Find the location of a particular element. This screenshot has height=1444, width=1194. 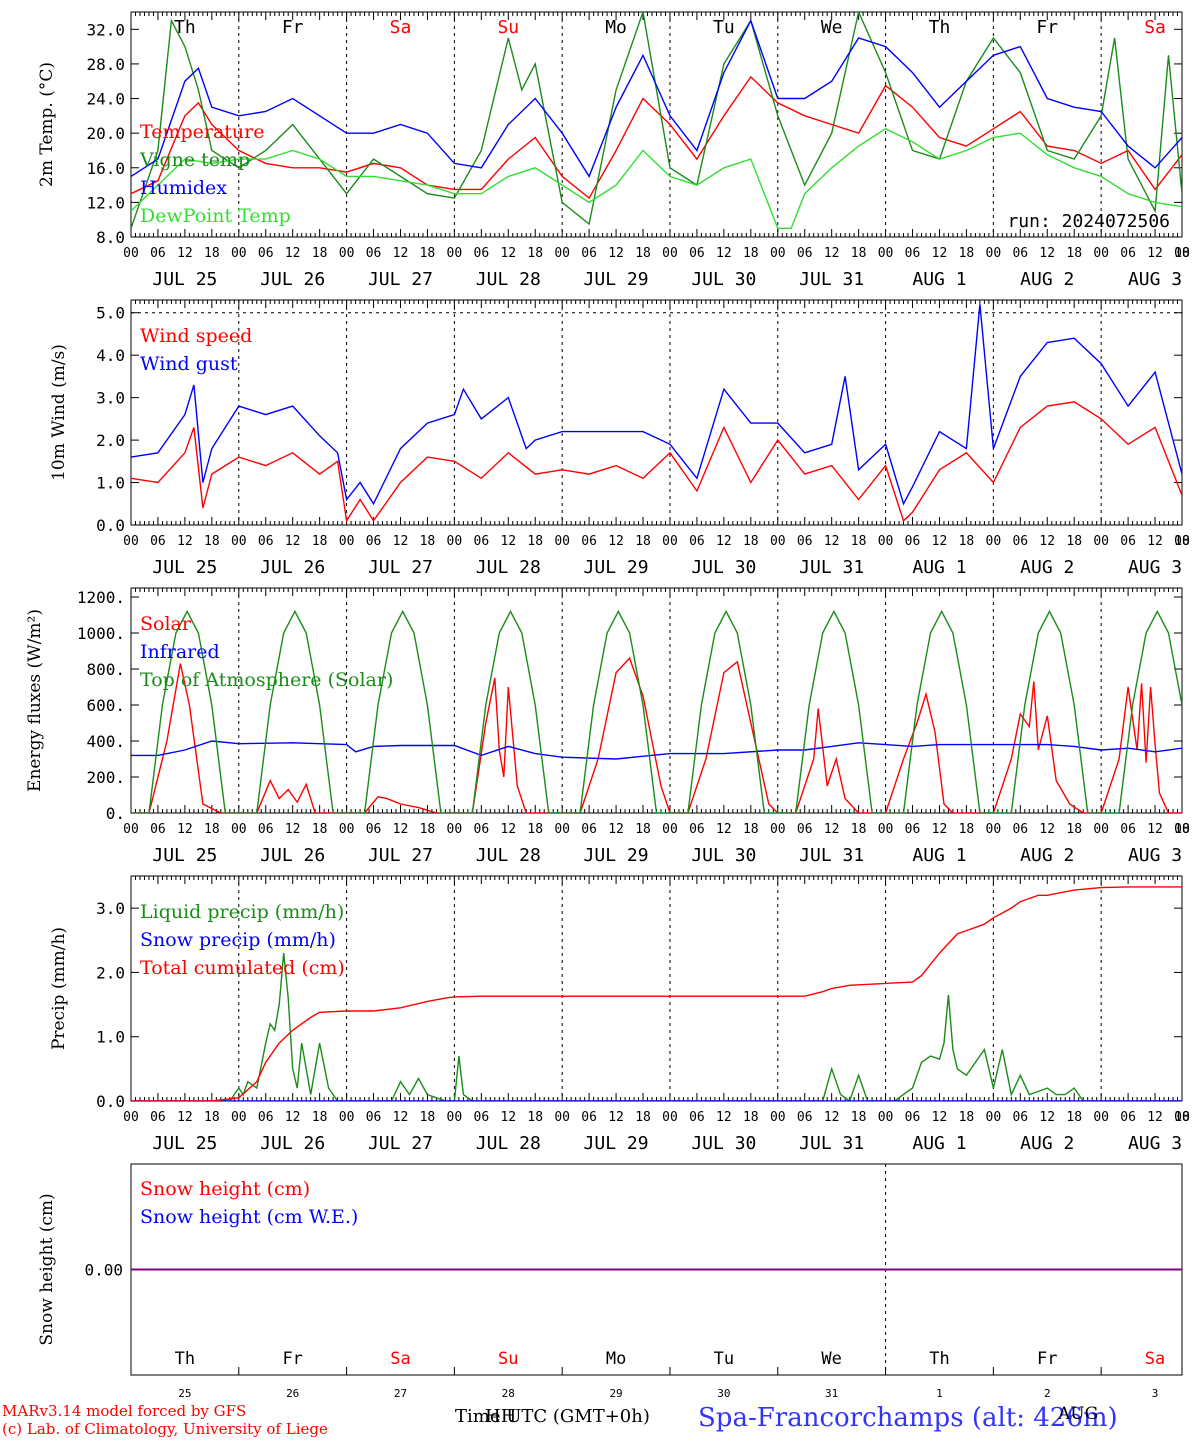

date-label: JUL 31 is located at coordinates (831, 855).